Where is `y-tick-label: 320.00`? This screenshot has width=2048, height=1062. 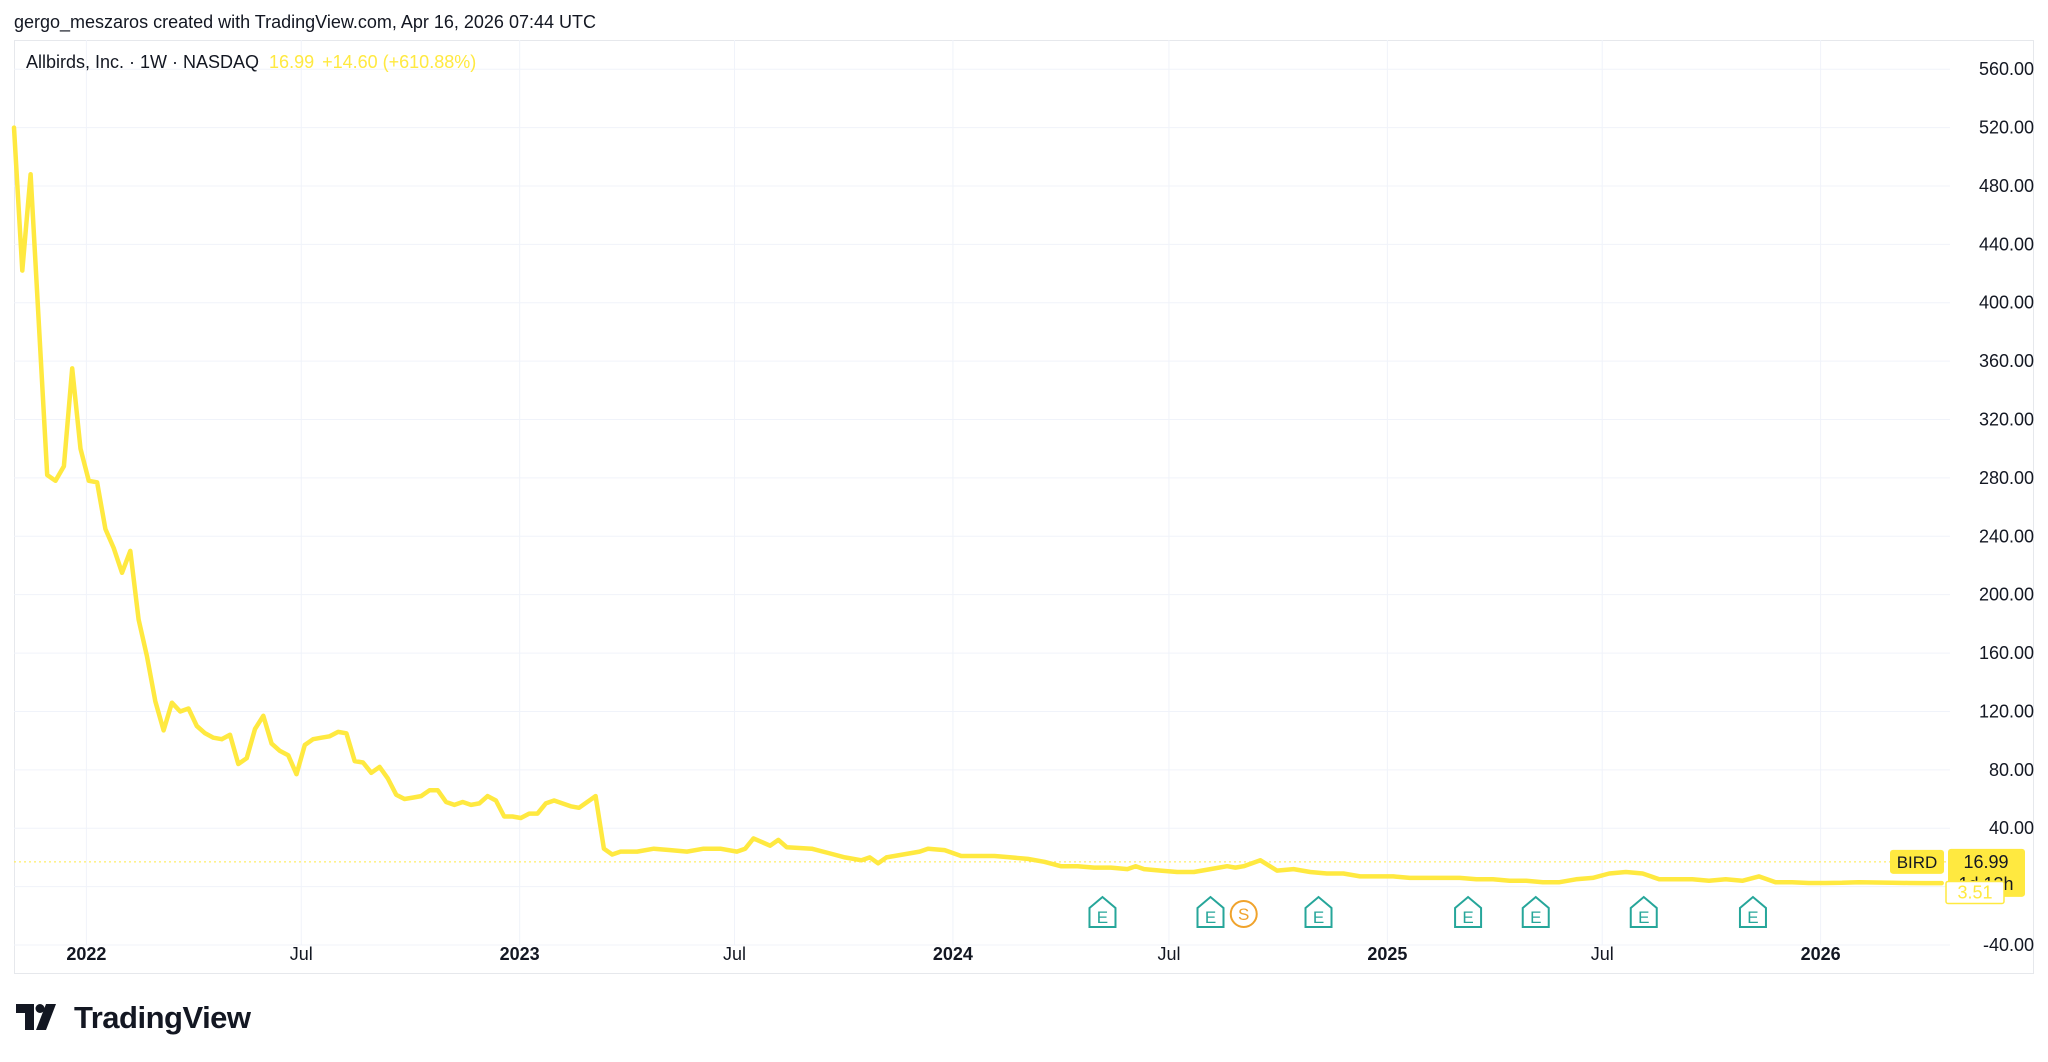
y-tick-label: 320.00 is located at coordinates (2006, 420).